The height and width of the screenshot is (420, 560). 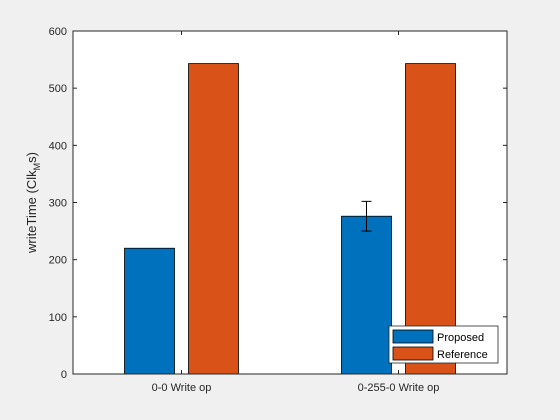 What do you see at coordinates (462, 355) in the screenshot?
I see `legend-label-reference: Reference` at bounding box center [462, 355].